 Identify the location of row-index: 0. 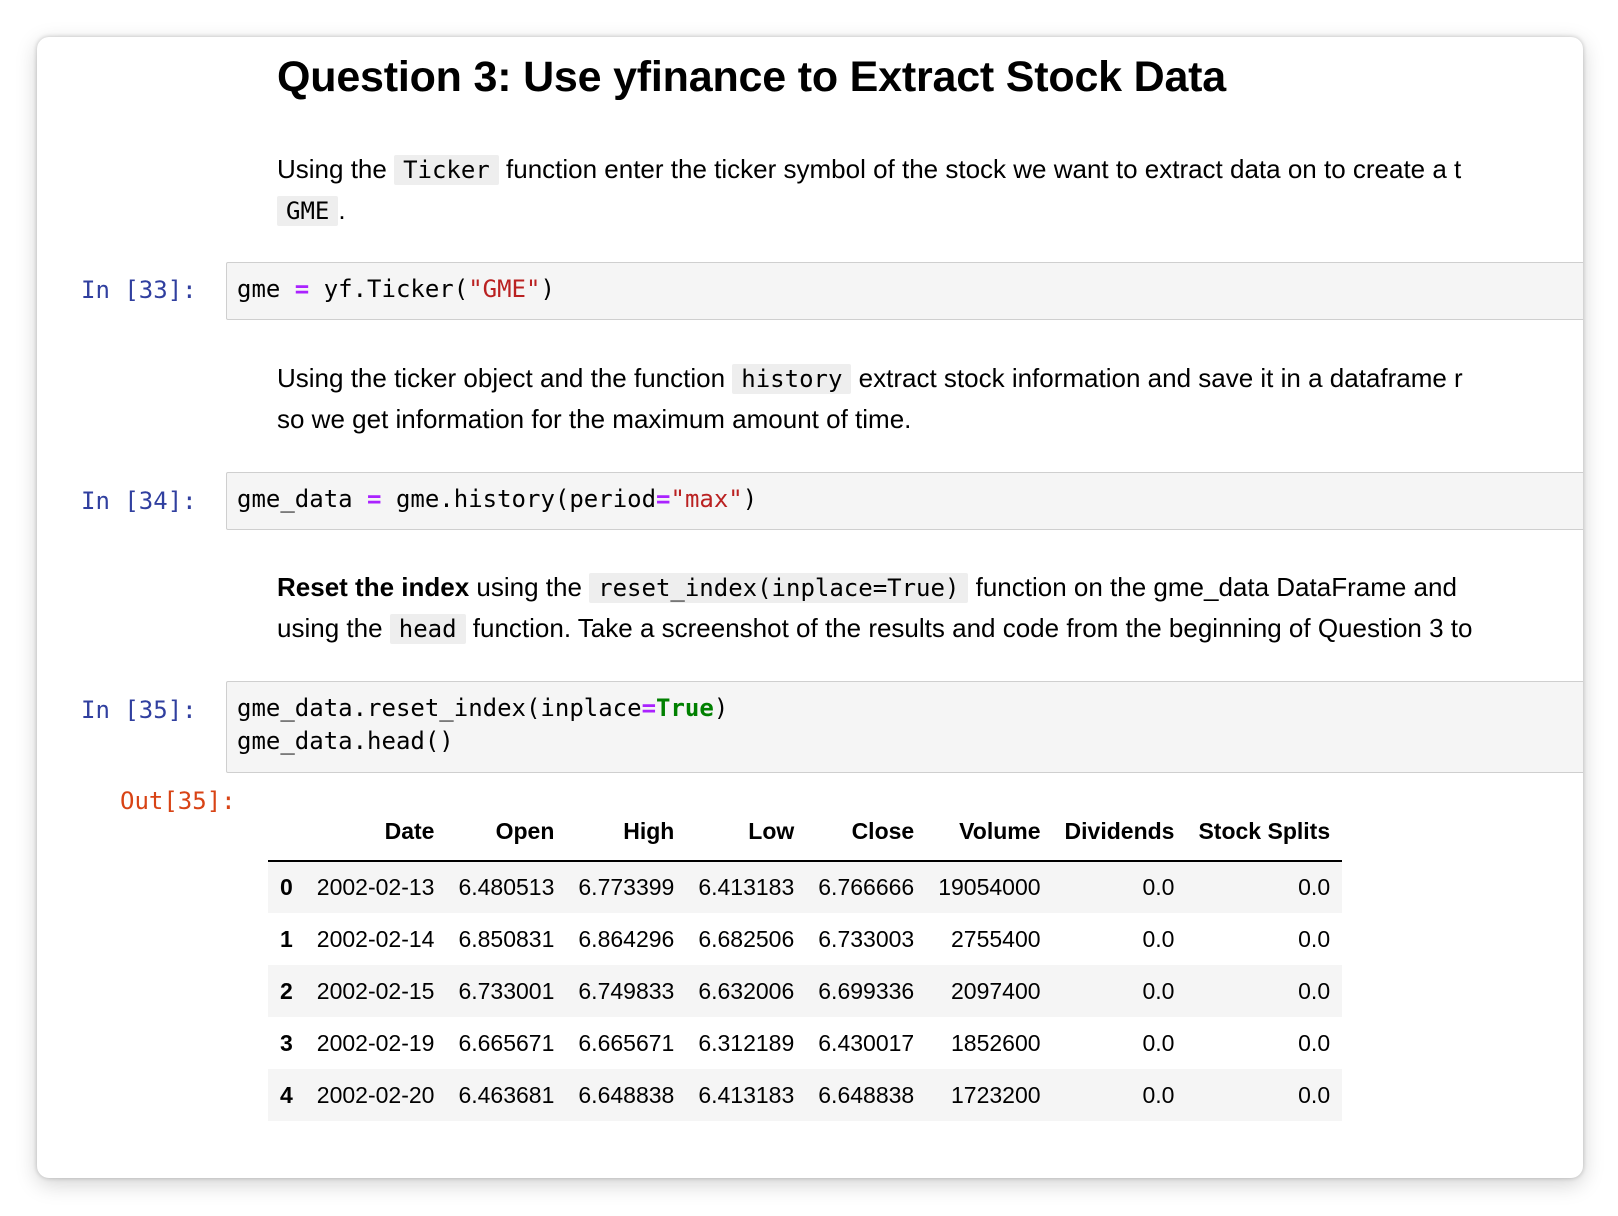
(286, 887).